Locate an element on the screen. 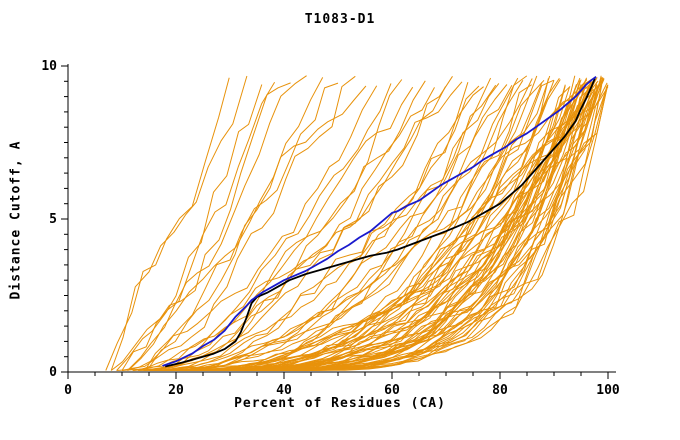  x-tick-label: 100 is located at coordinates (608, 390).